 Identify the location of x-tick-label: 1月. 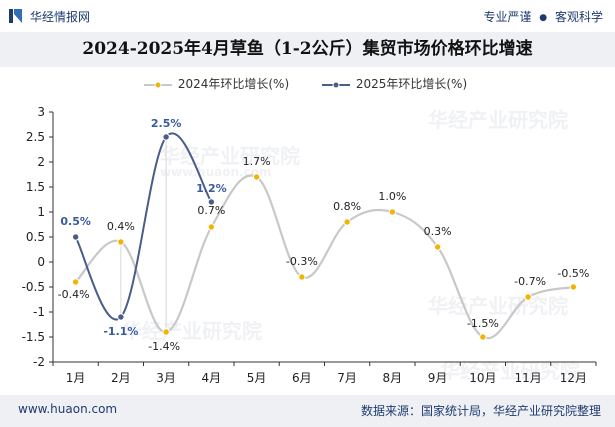
(76, 378).